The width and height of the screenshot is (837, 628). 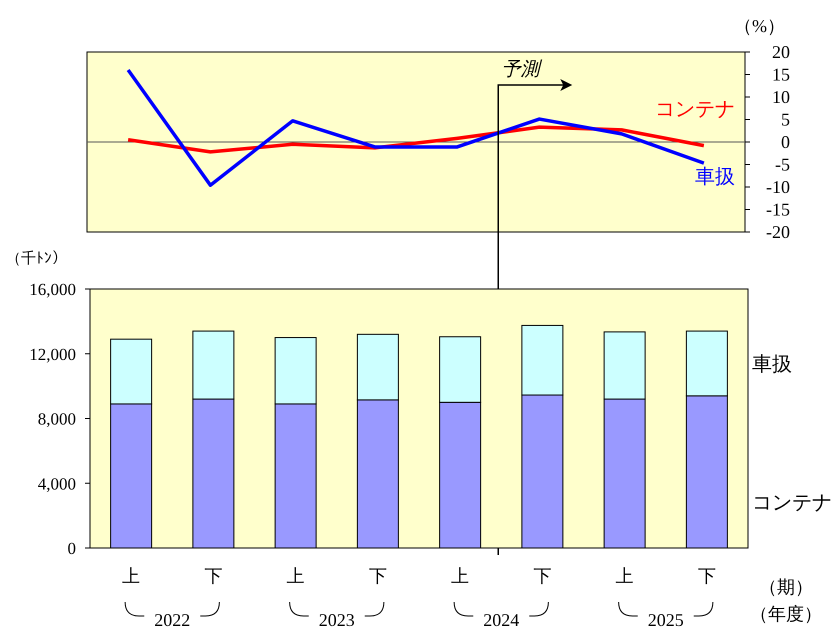 I want to click on y-tick-label: -10, so click(x=778, y=187).